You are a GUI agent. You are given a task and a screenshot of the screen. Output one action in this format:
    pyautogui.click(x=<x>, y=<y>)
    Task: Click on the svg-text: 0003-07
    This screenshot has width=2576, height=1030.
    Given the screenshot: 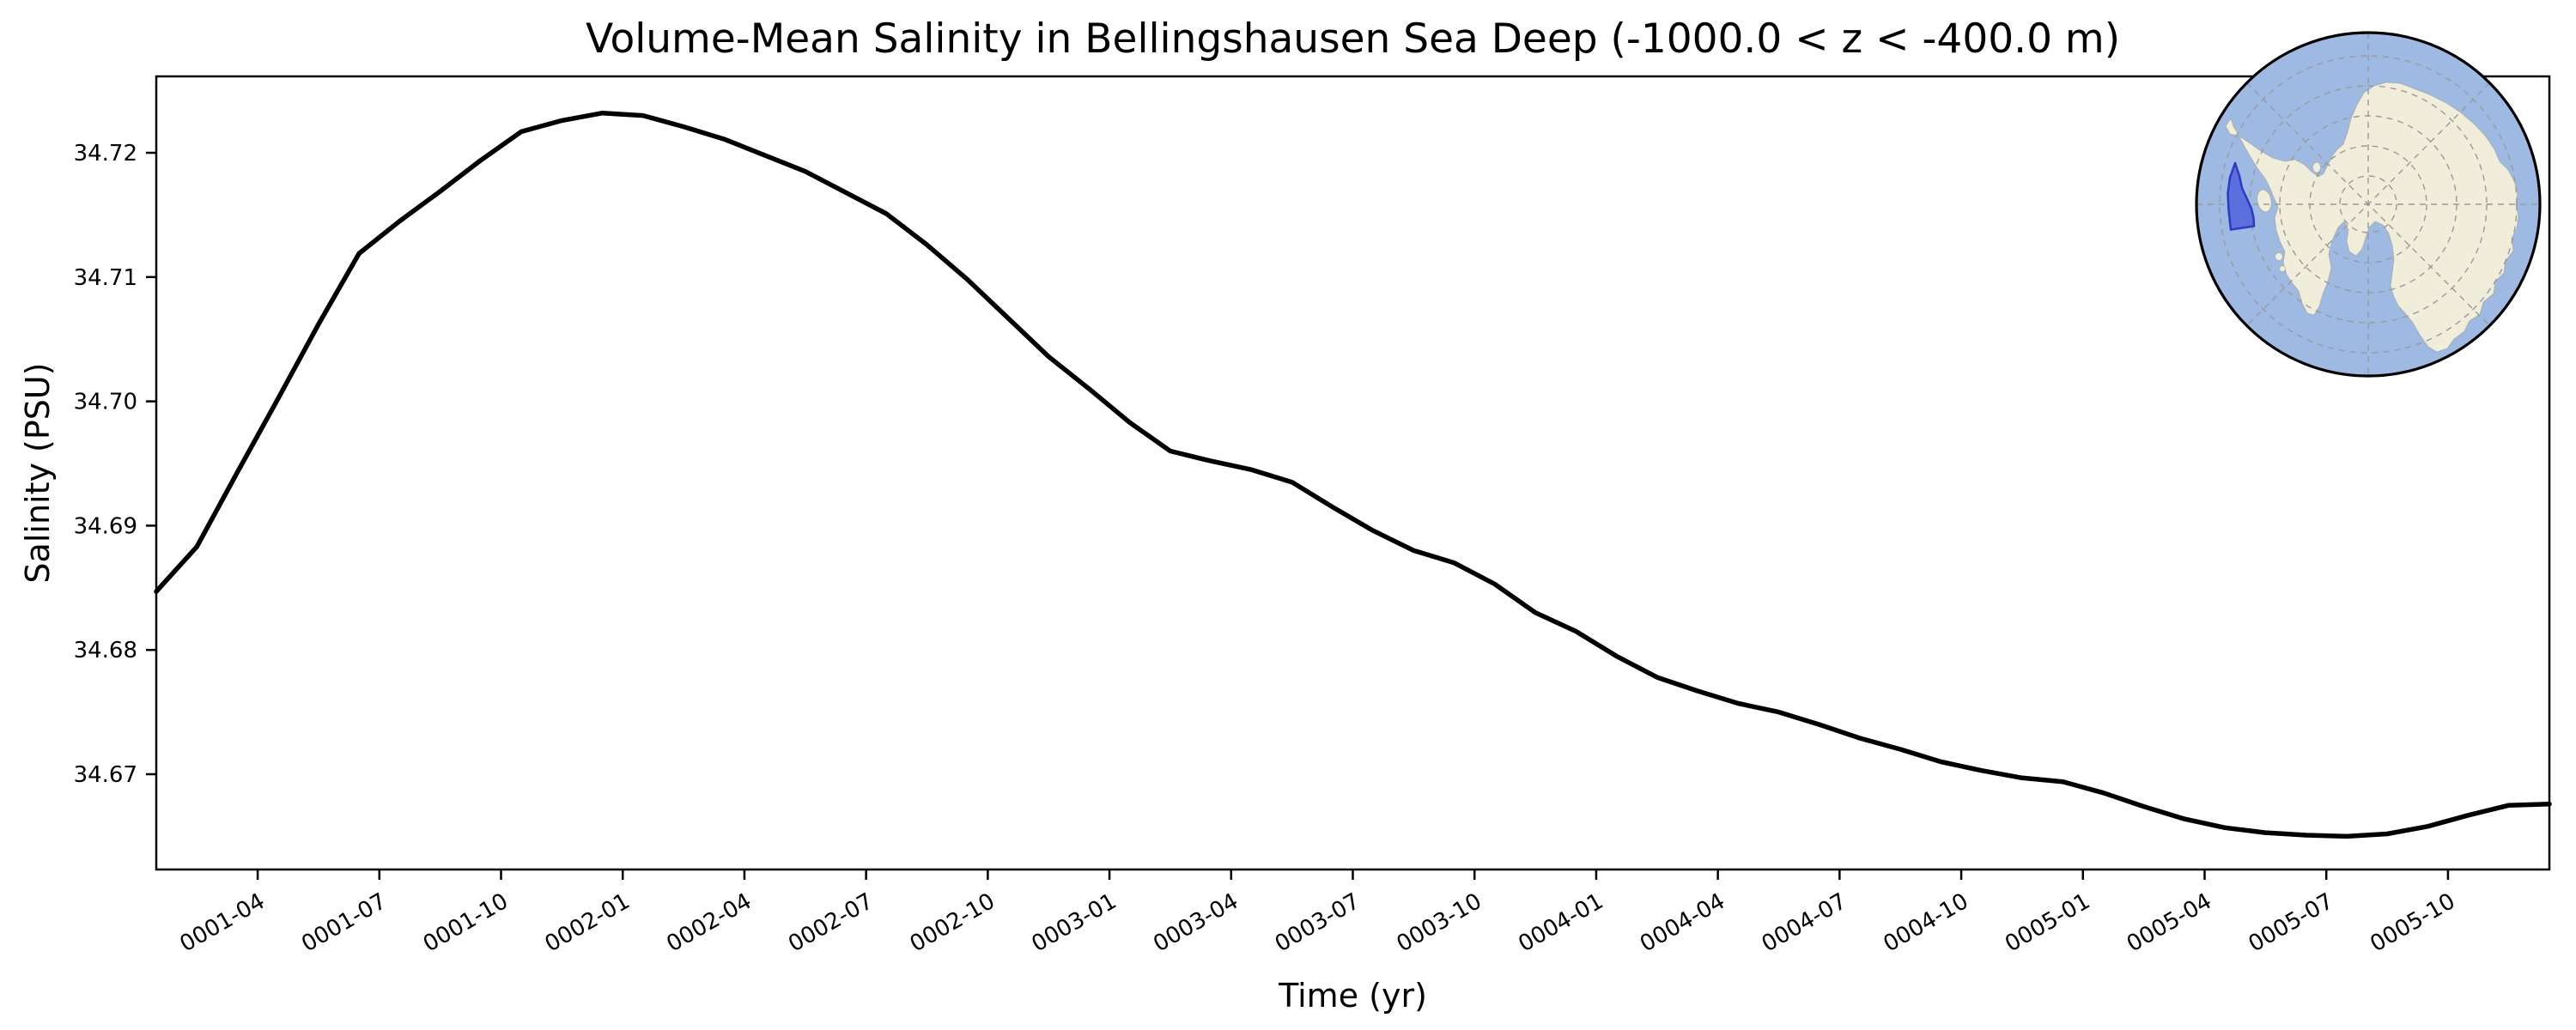 What is the action you would take?
    pyautogui.click(x=1317, y=922)
    